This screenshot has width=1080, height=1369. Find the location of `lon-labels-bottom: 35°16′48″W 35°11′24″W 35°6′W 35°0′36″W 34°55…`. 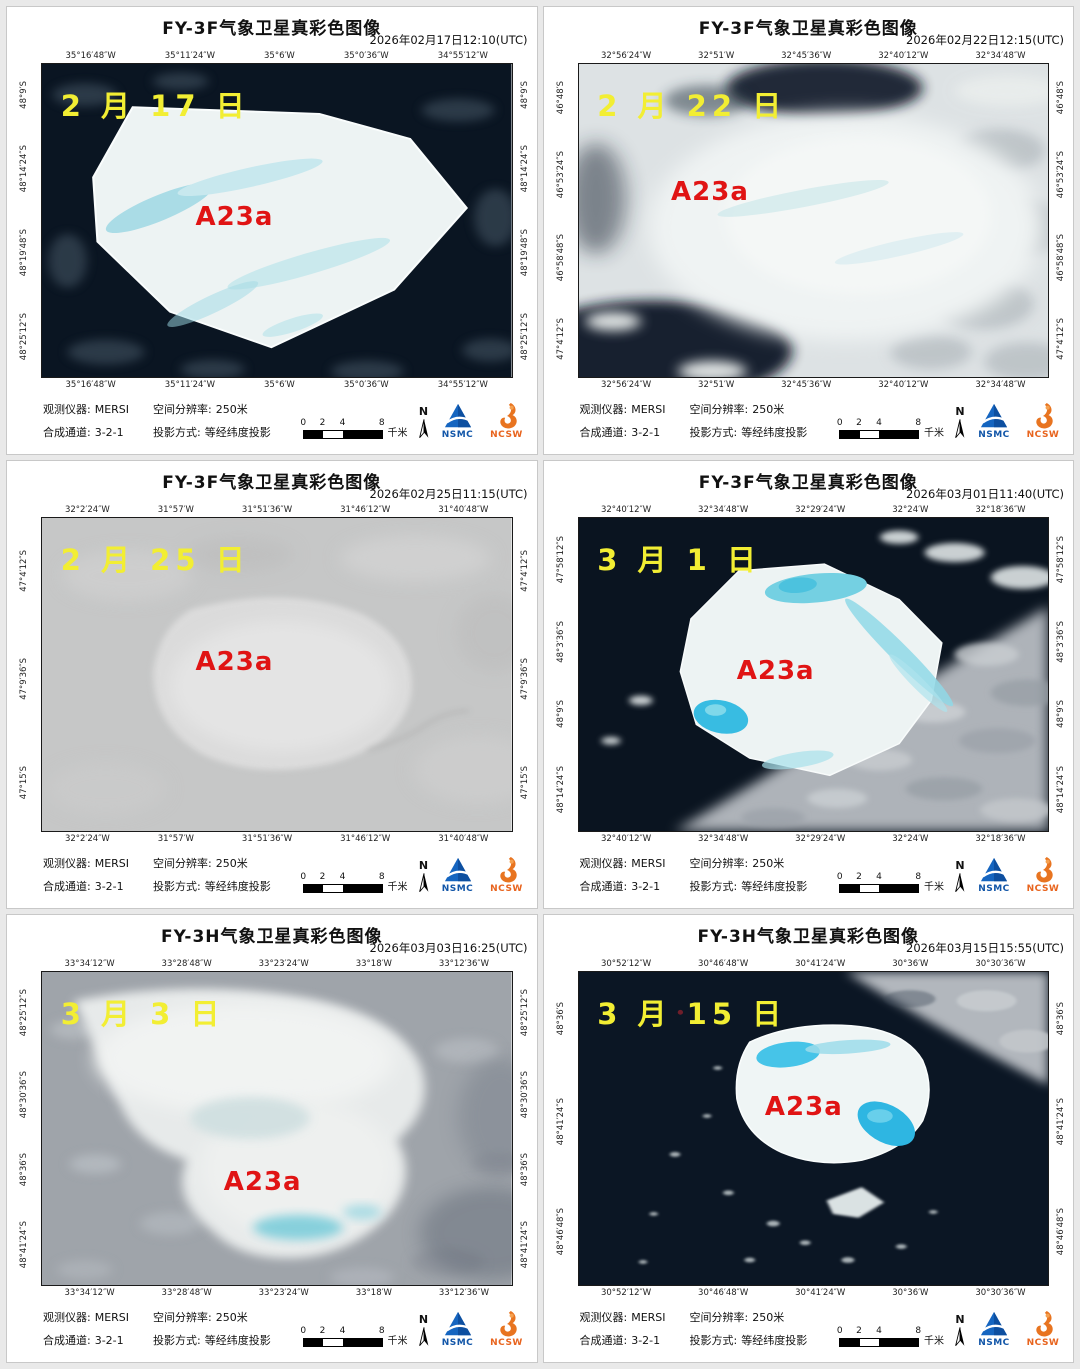

lon-labels-bottom: 35°16′48″W 35°11′24″W 35°6′W 35°0′36″W 34°55… is located at coordinates (277, 385).